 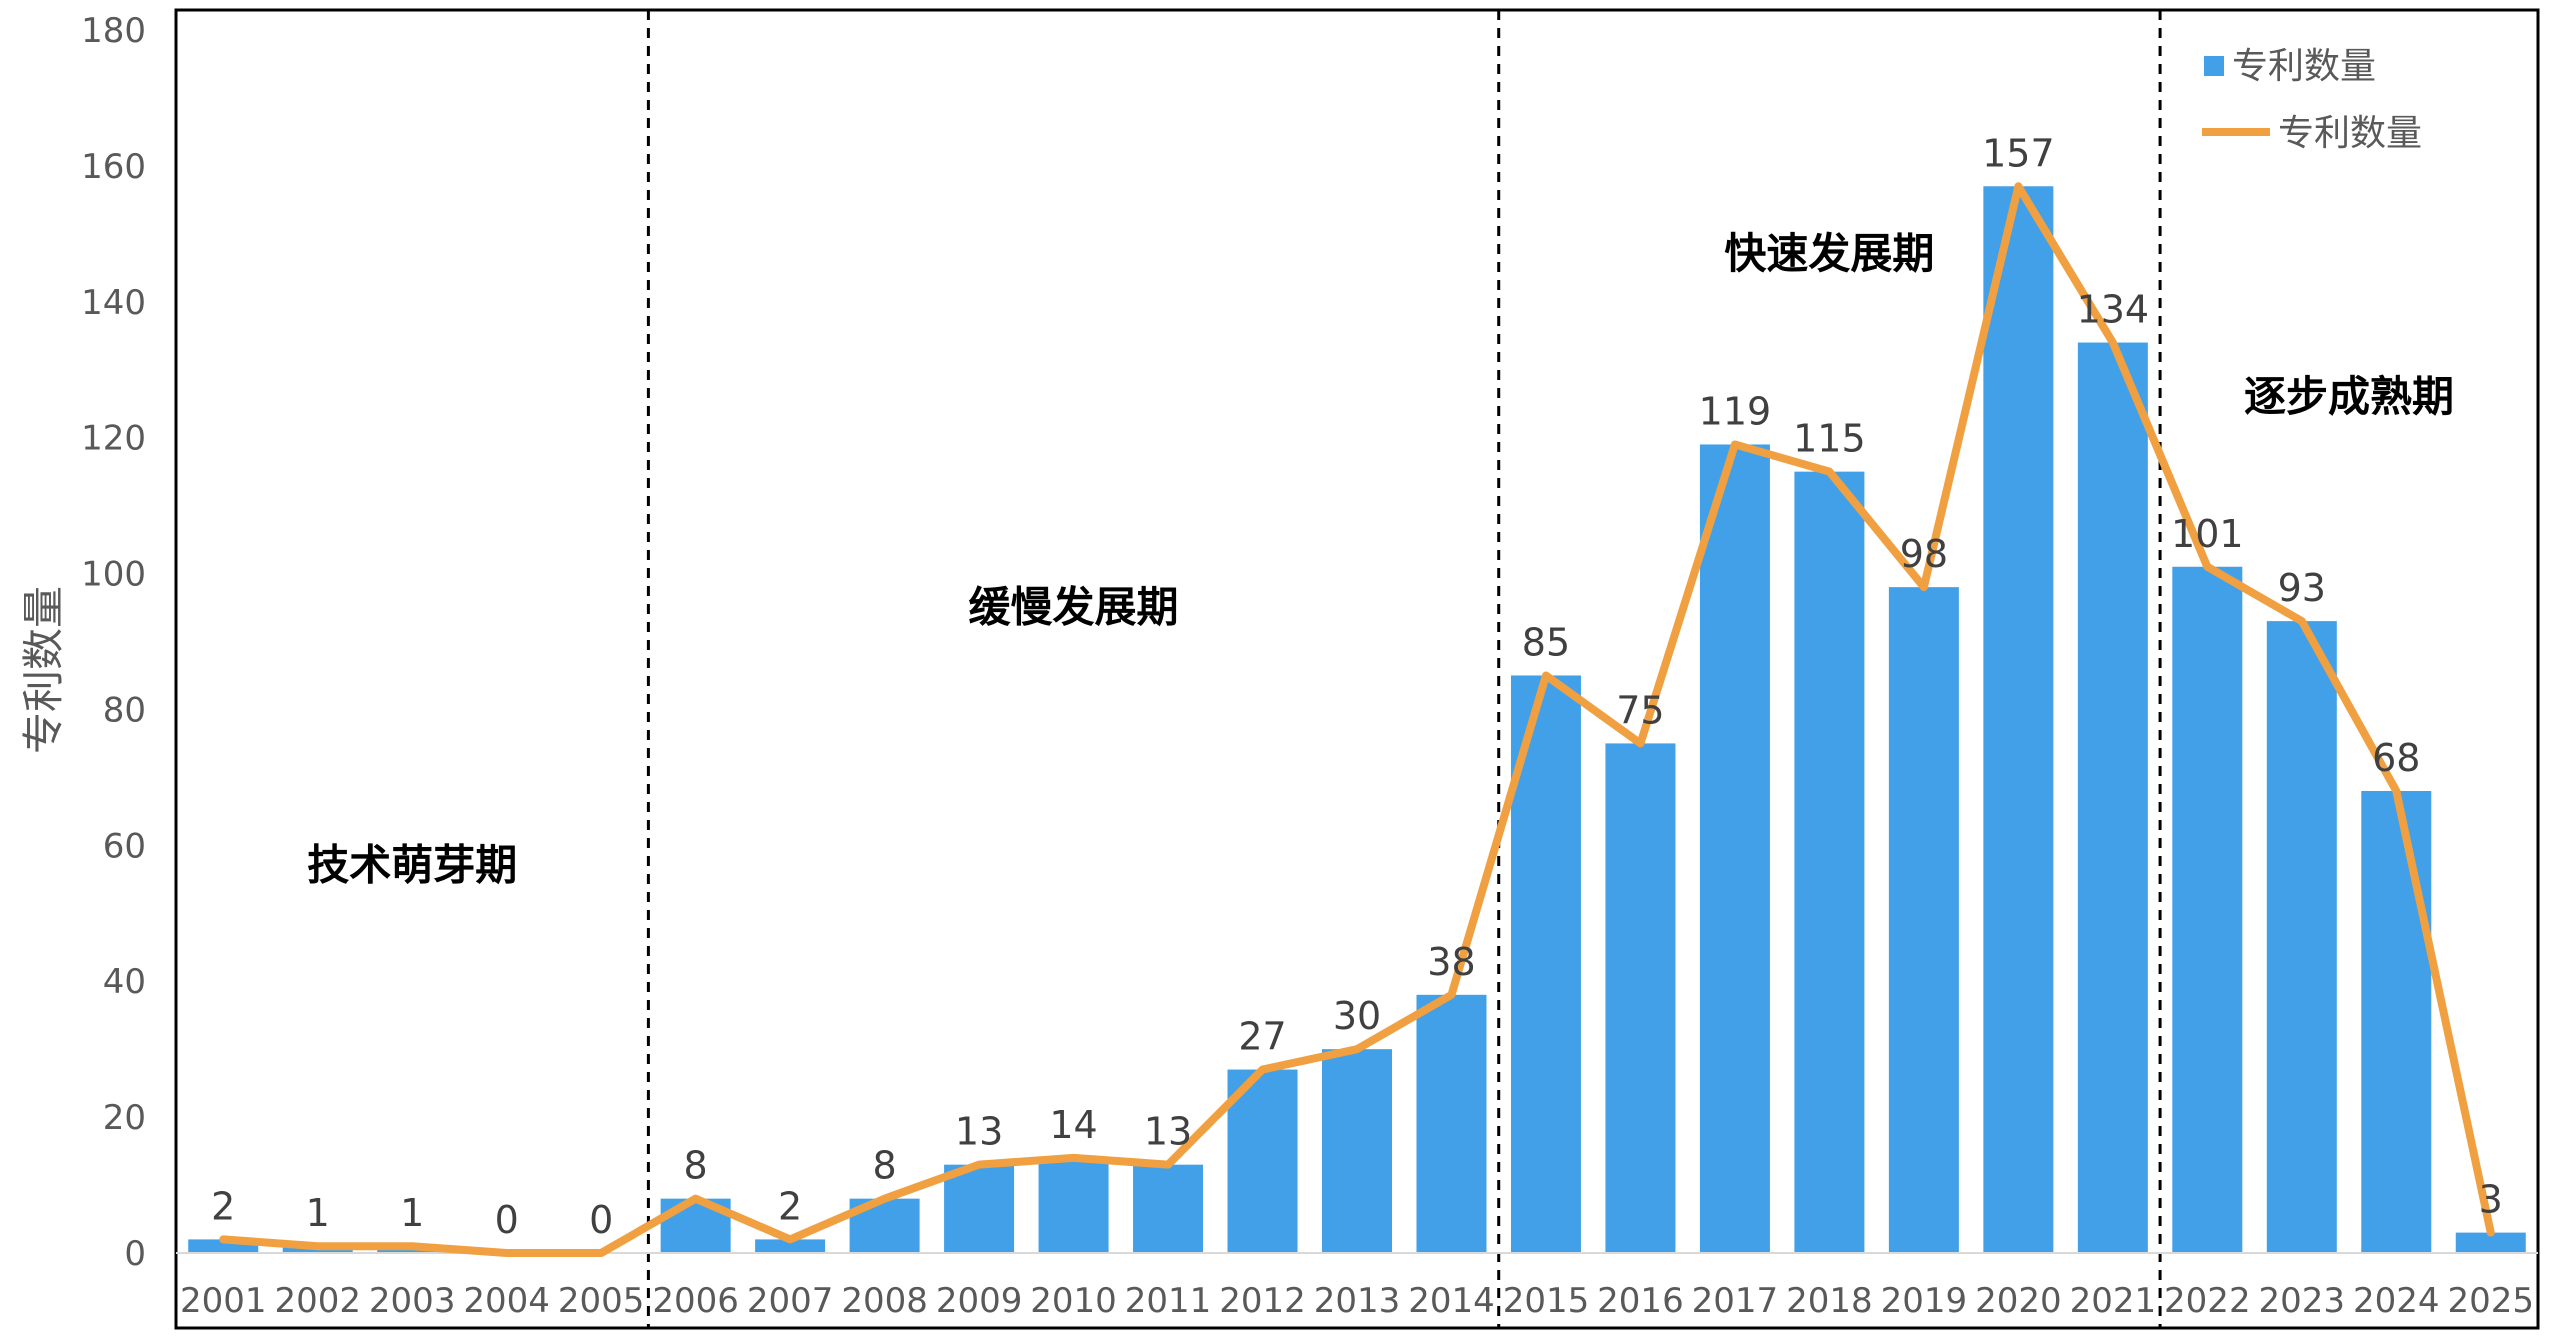 I want to click on y-tick-label: 160, so click(x=113, y=167).